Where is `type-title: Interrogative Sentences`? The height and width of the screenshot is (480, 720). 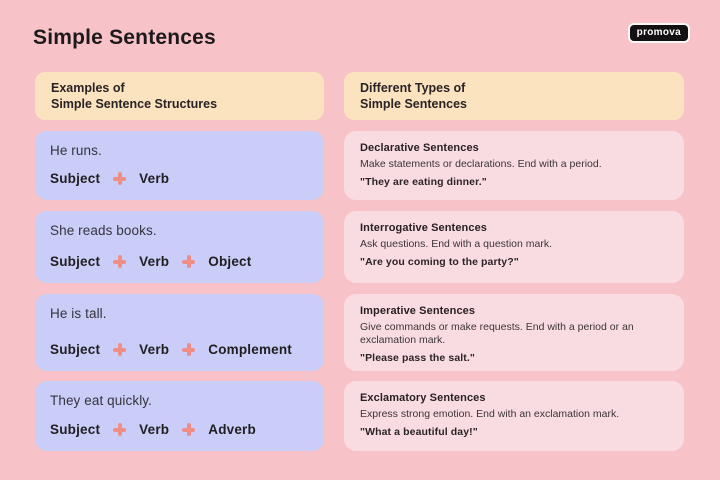 type-title: Interrogative Sentences is located at coordinates (424, 228).